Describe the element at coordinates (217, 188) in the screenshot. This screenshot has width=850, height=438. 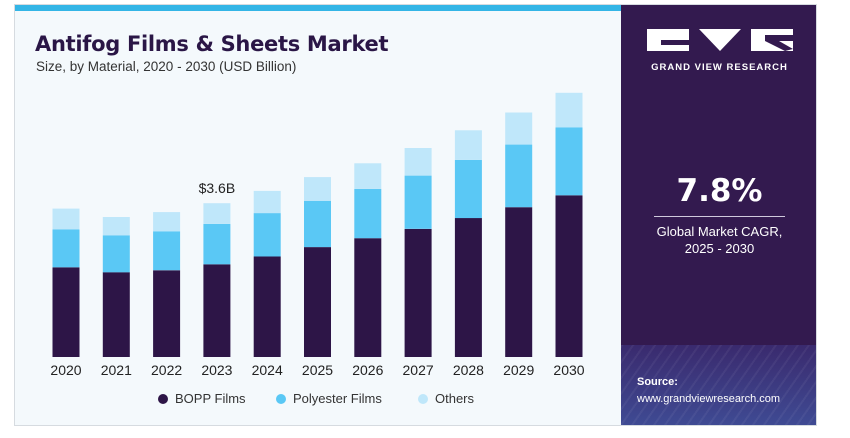
I see `data-label-2023: $3.6B` at that location.